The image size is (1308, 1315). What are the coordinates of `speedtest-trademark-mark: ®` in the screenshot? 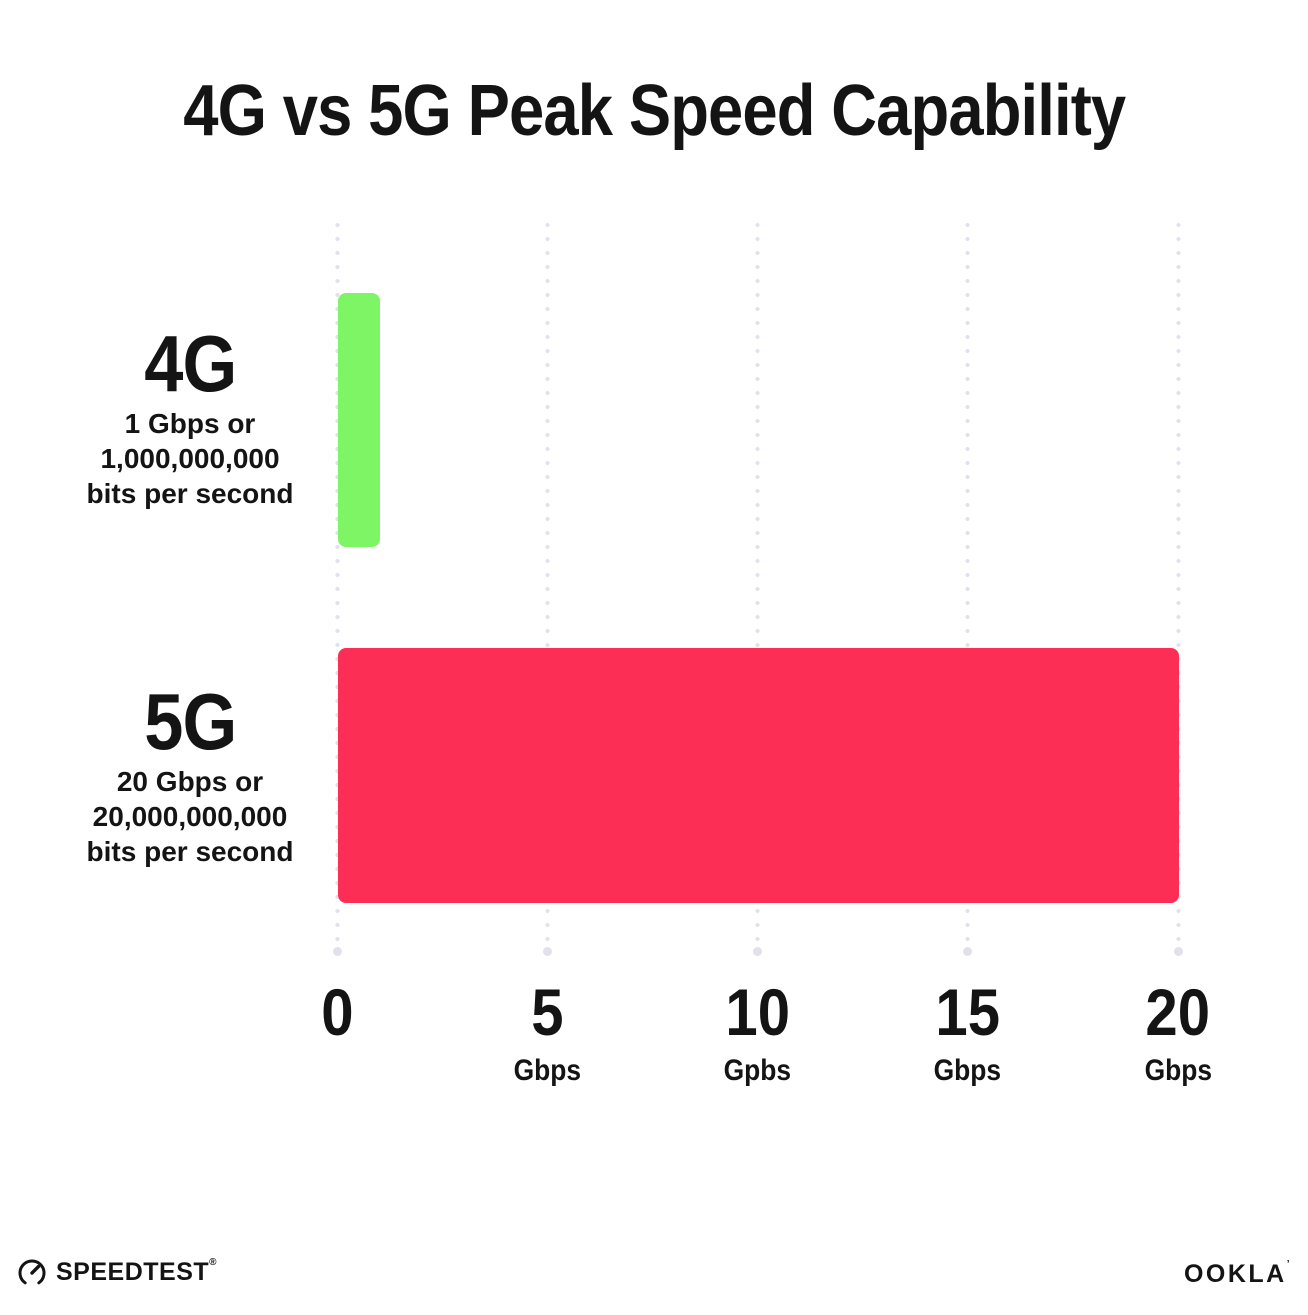 It's located at (213, 1262).